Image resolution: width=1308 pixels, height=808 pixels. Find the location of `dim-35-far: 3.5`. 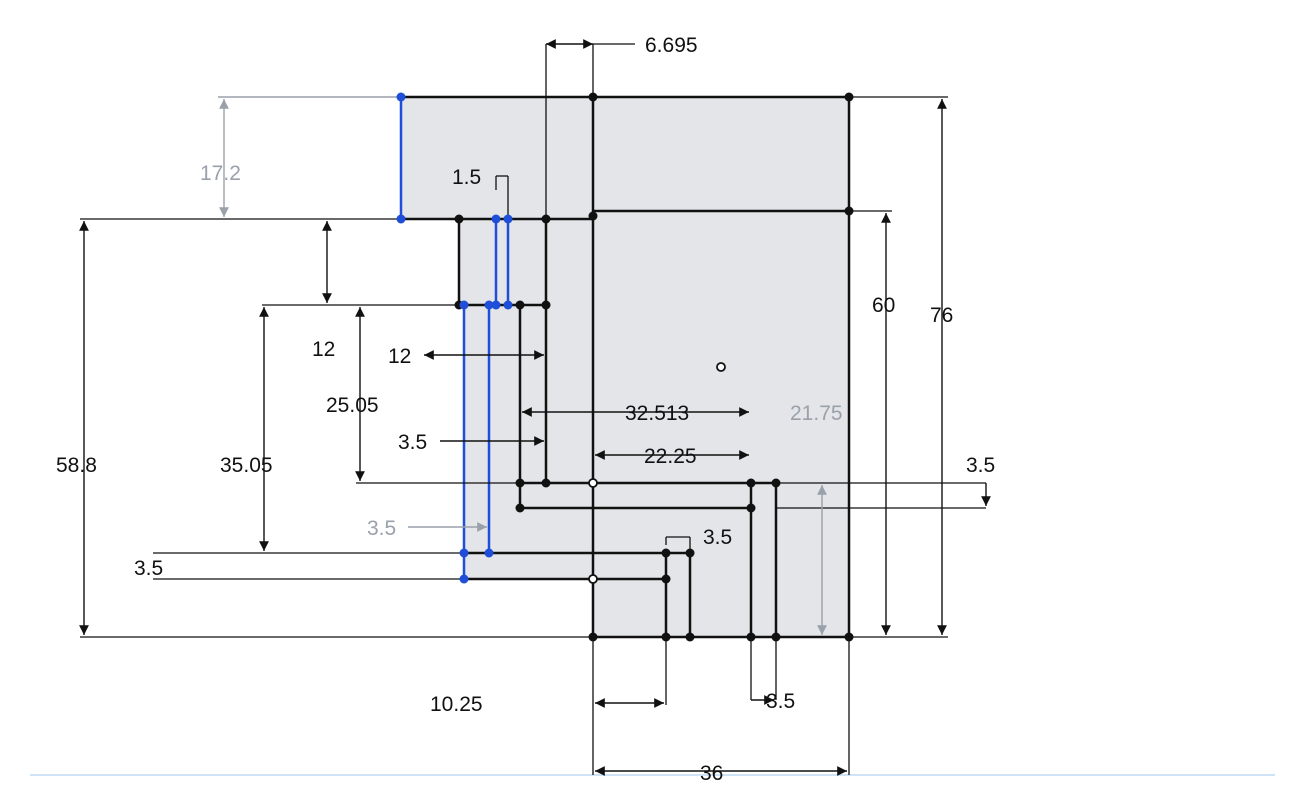

dim-35-far: 3.5 is located at coordinates (148, 568).